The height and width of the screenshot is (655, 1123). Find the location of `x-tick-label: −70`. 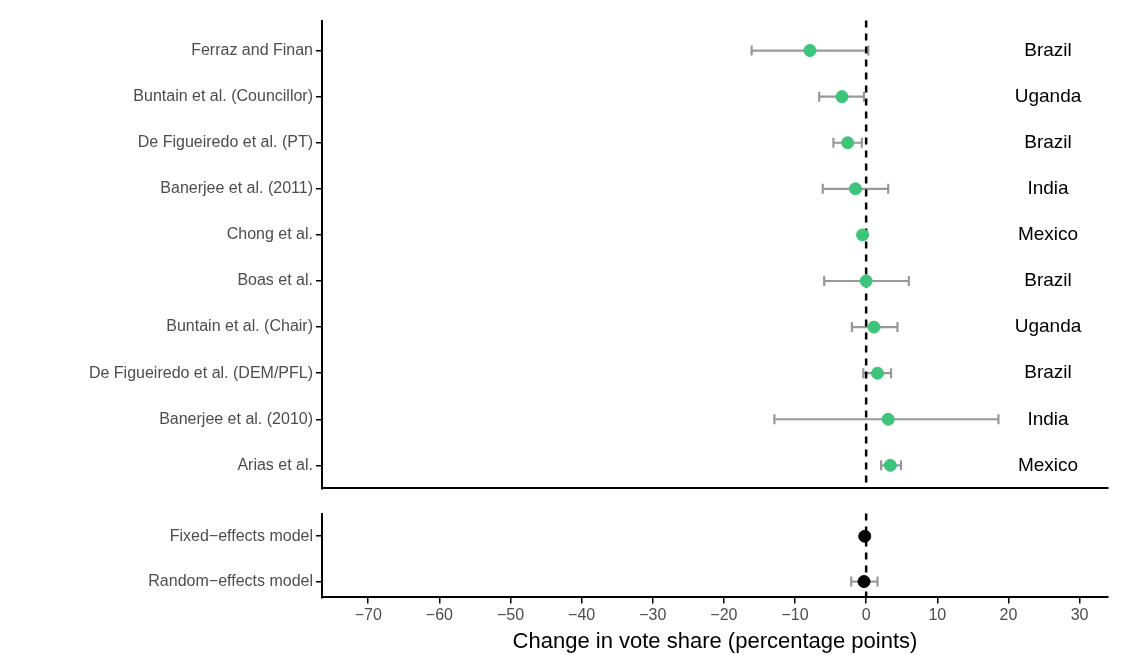

x-tick-label: −70 is located at coordinates (368, 615).